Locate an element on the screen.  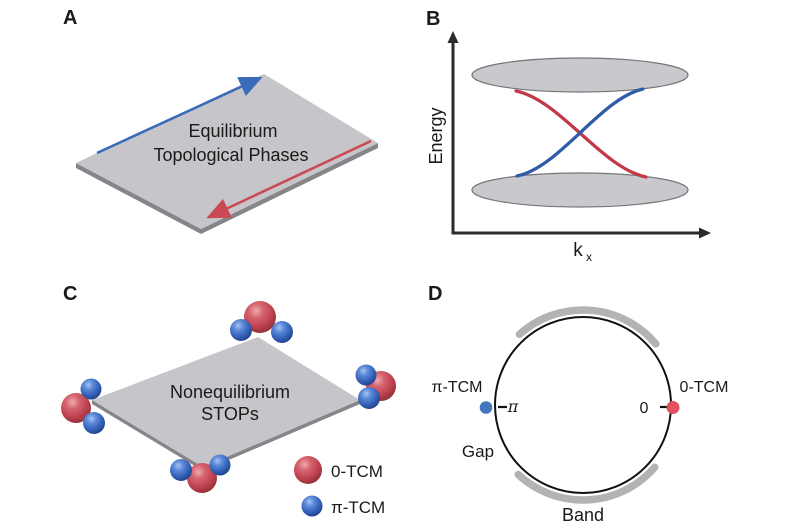
y-axis-label: Energy is located at coordinates (436, 135).